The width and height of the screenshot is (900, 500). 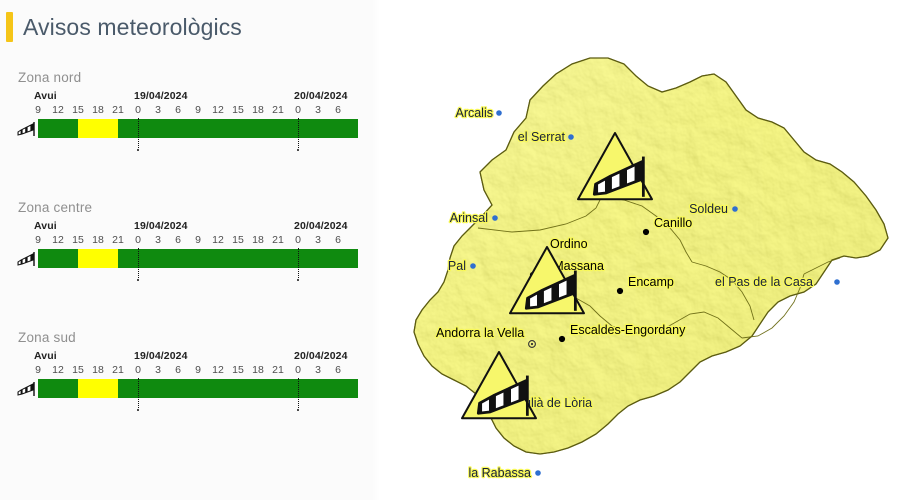 I want to click on map-city: el Pas de la Casa, so click(x=777, y=282).